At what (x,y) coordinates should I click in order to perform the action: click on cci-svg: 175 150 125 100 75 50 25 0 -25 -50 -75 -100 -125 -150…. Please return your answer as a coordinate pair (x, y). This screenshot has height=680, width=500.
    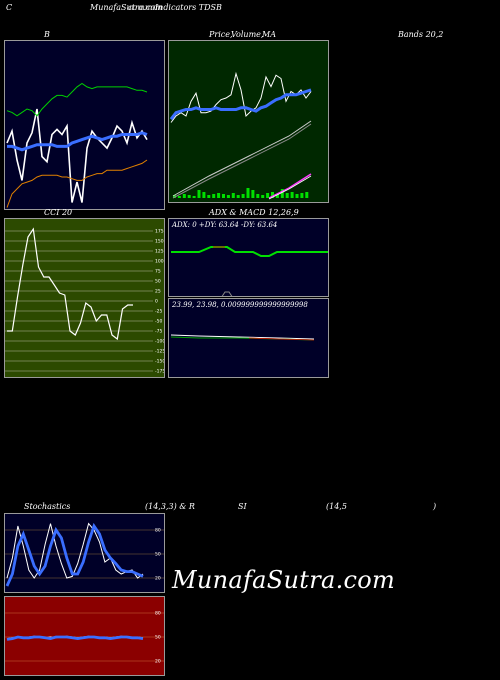
    Looking at the image, I should click on (85, 301).